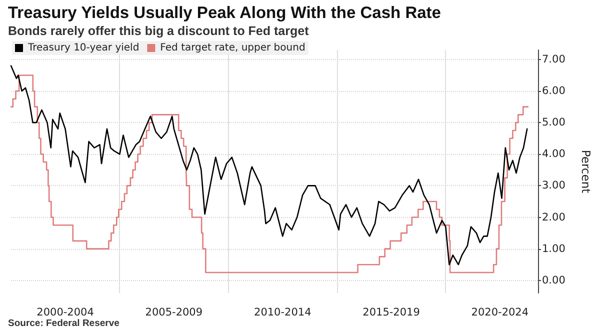 The image size is (600, 333). Describe the element at coordinates (554, 122) in the screenshot. I see `y-tick-label: 5.00` at that location.